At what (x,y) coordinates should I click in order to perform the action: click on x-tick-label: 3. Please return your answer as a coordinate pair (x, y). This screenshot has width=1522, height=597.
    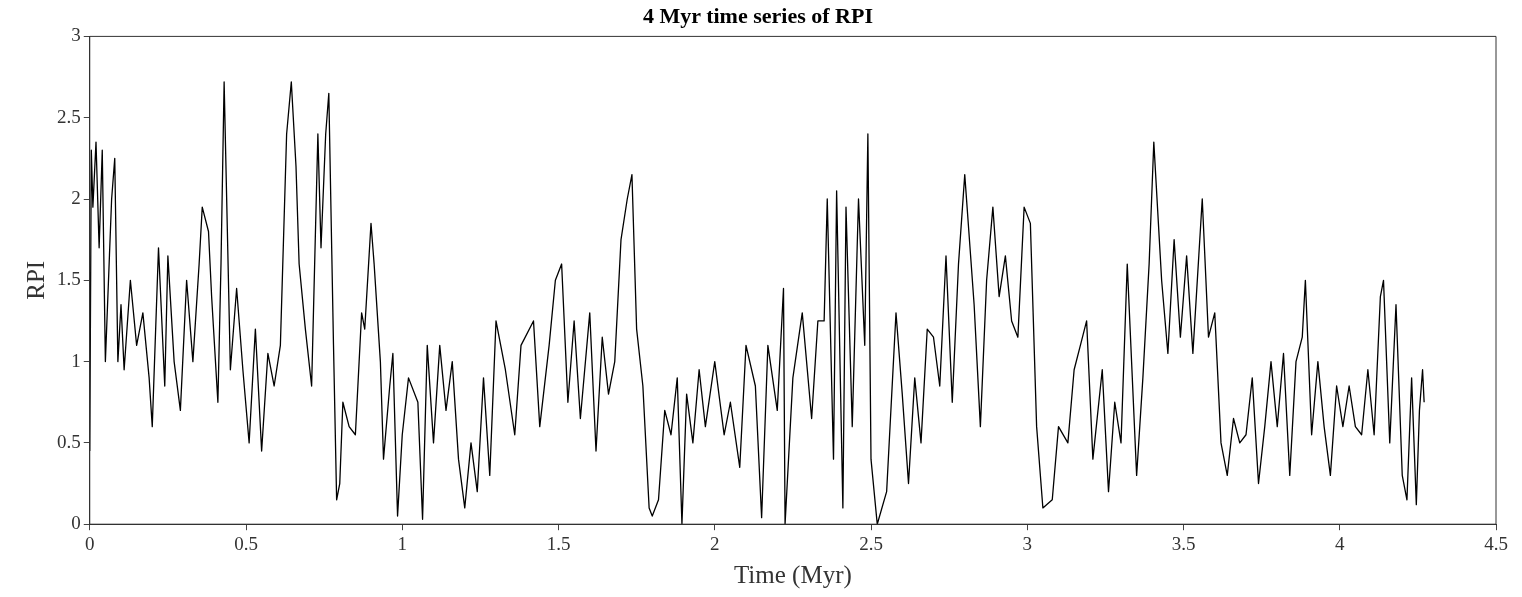
    Looking at the image, I should click on (1027, 543).